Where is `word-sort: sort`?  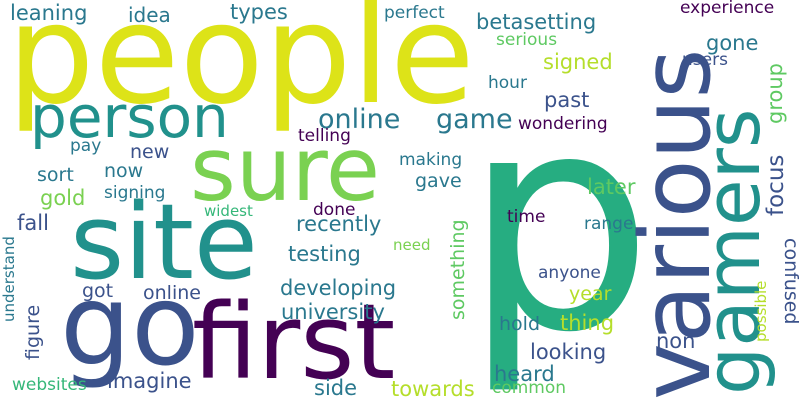
word-sort: sort is located at coordinates (55, 175).